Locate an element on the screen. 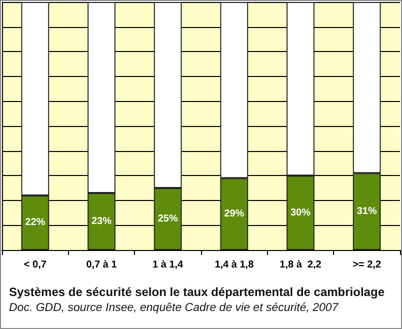  data-label: 30% is located at coordinates (300, 212).